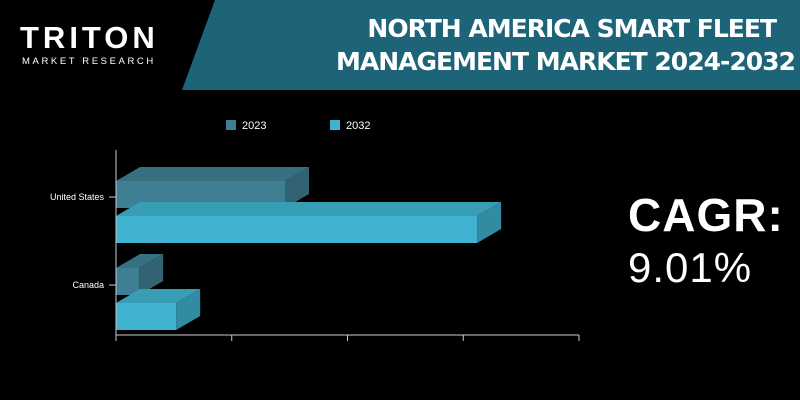 Image resolution: width=800 pixels, height=400 pixels. Describe the element at coordinates (566, 61) in the screenshot. I see `title-line-2: MANAGEMENT MARKET 2024-2032` at that location.